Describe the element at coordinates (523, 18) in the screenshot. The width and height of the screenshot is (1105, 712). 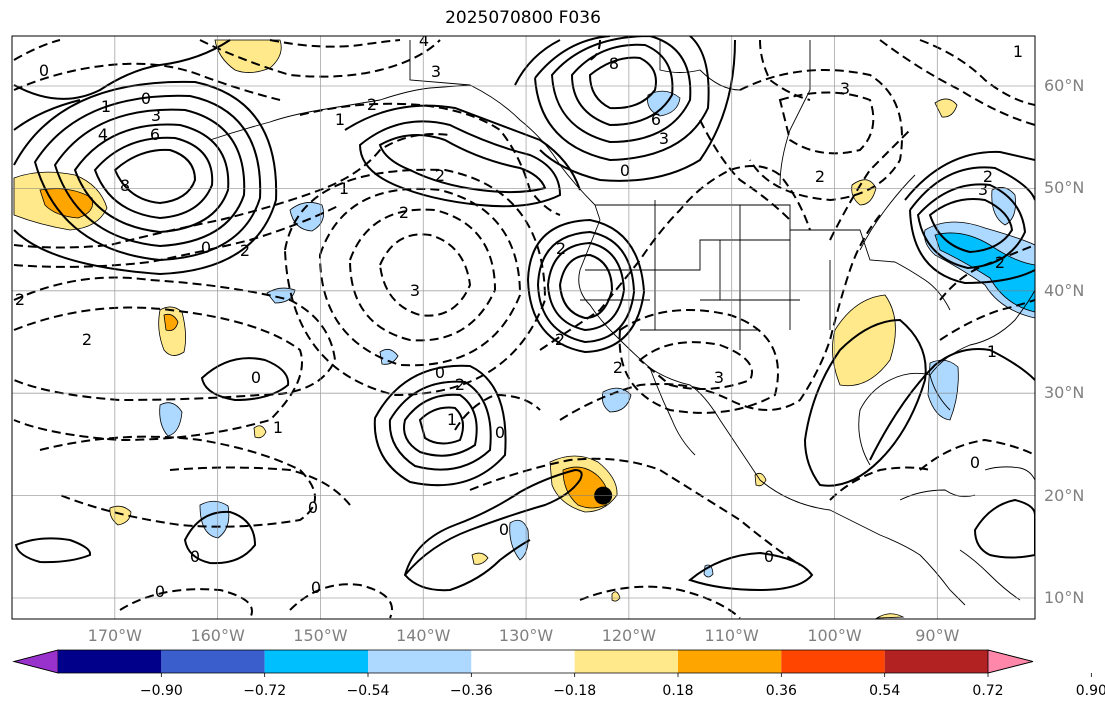
I see `map-title: 2025070800 F036` at that location.